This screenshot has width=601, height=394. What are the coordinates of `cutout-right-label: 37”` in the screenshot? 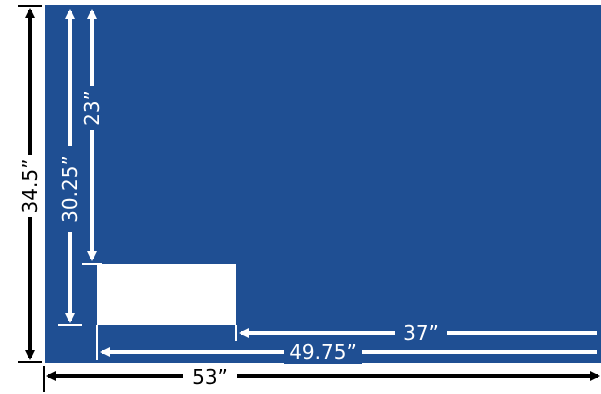 It's located at (421, 333).